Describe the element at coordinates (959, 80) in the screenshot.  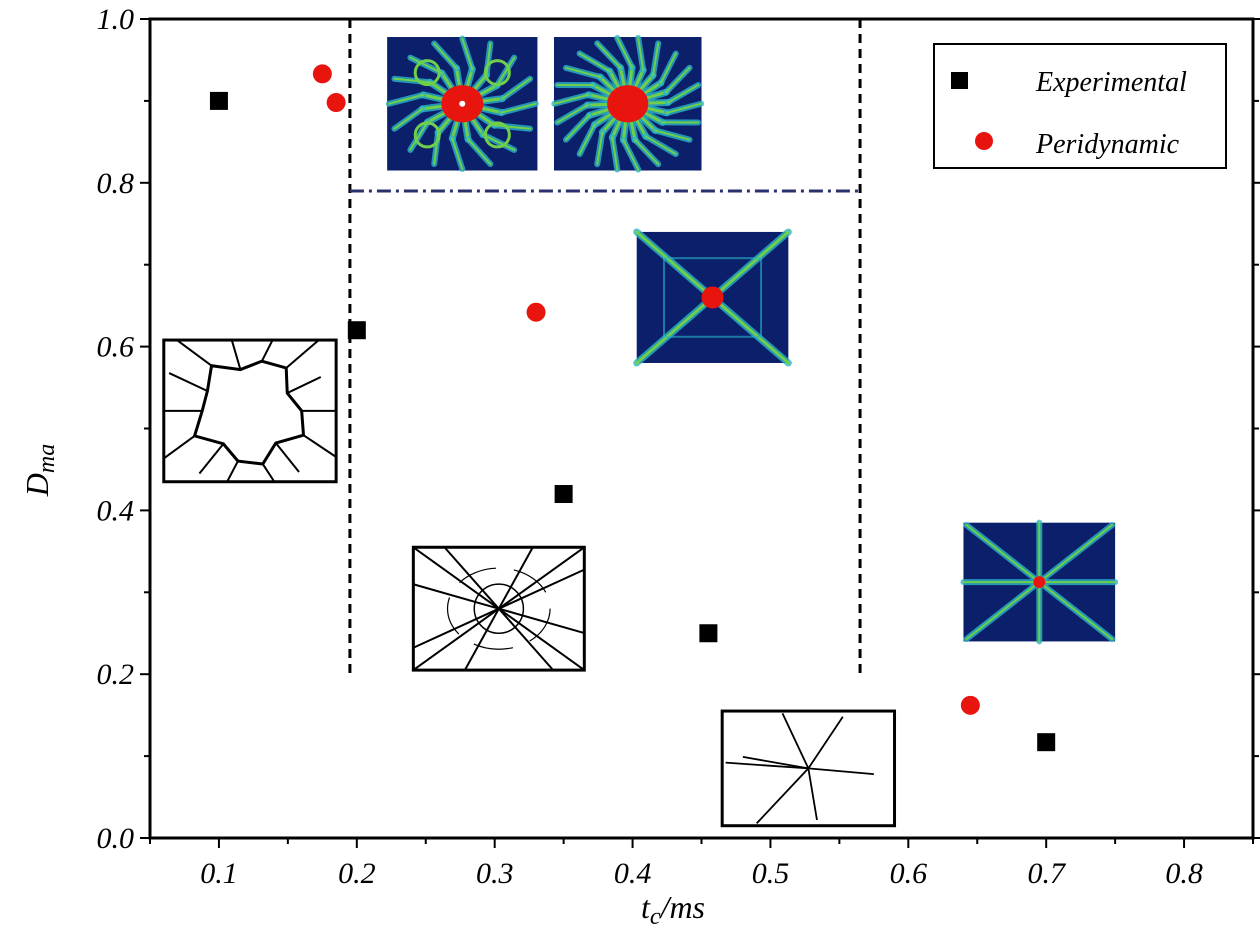
I see `legend-marker-experimental` at that location.